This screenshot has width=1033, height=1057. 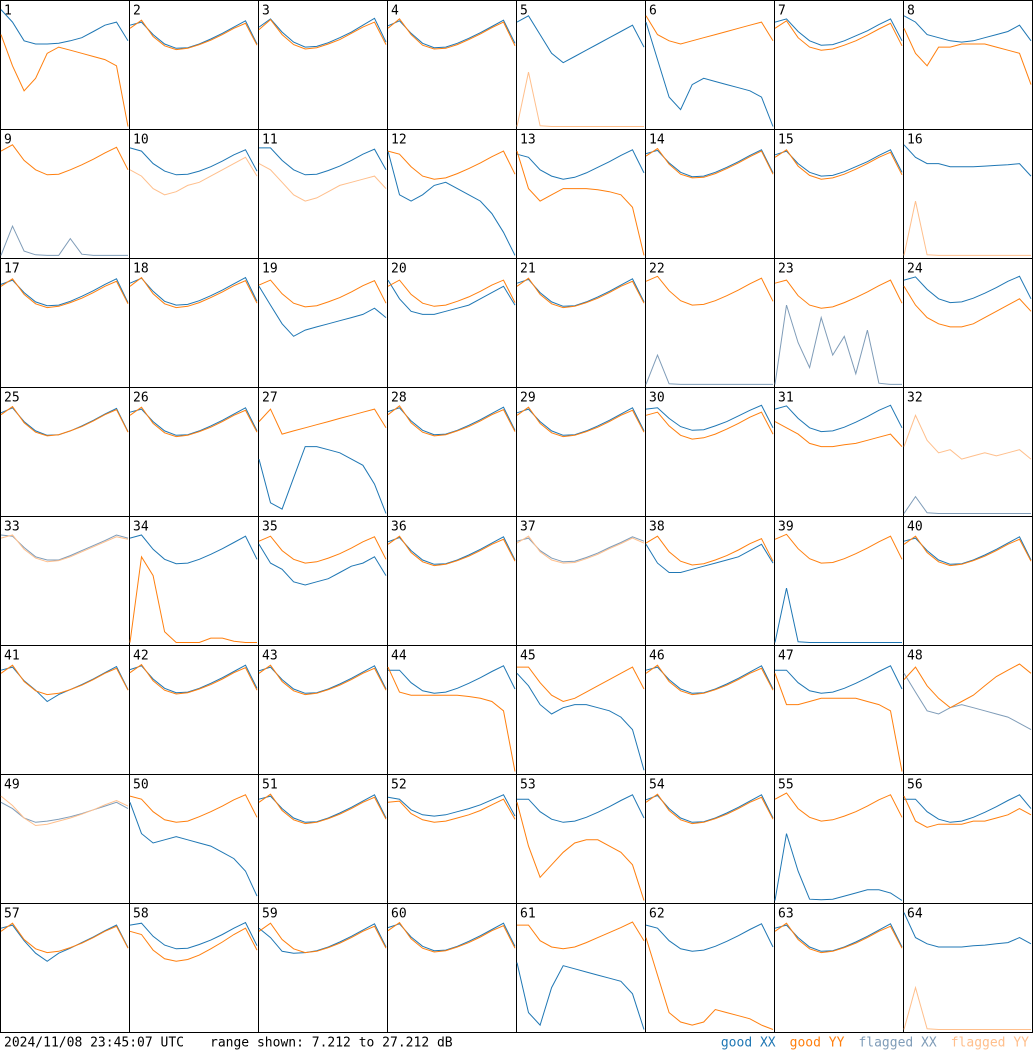 I want to click on panel-label: 26, so click(x=141, y=398).